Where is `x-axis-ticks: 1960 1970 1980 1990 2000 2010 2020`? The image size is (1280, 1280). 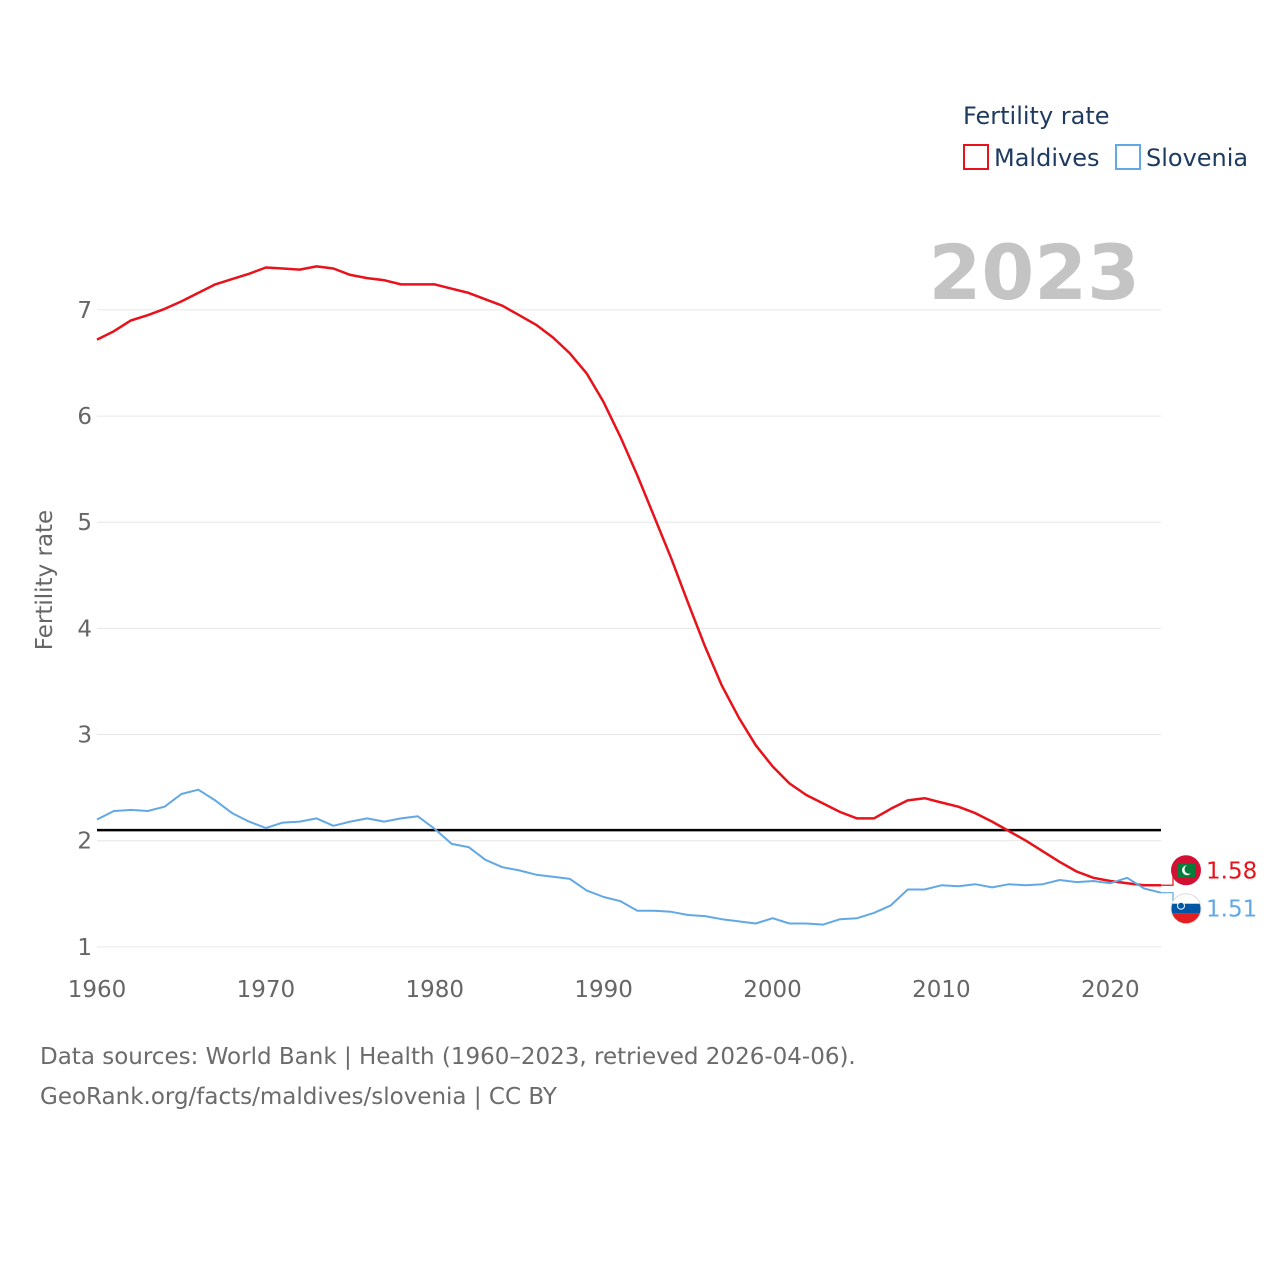
x-axis-ticks: 1960 1970 1980 1990 2000 2010 2020 is located at coordinates (604, 990).